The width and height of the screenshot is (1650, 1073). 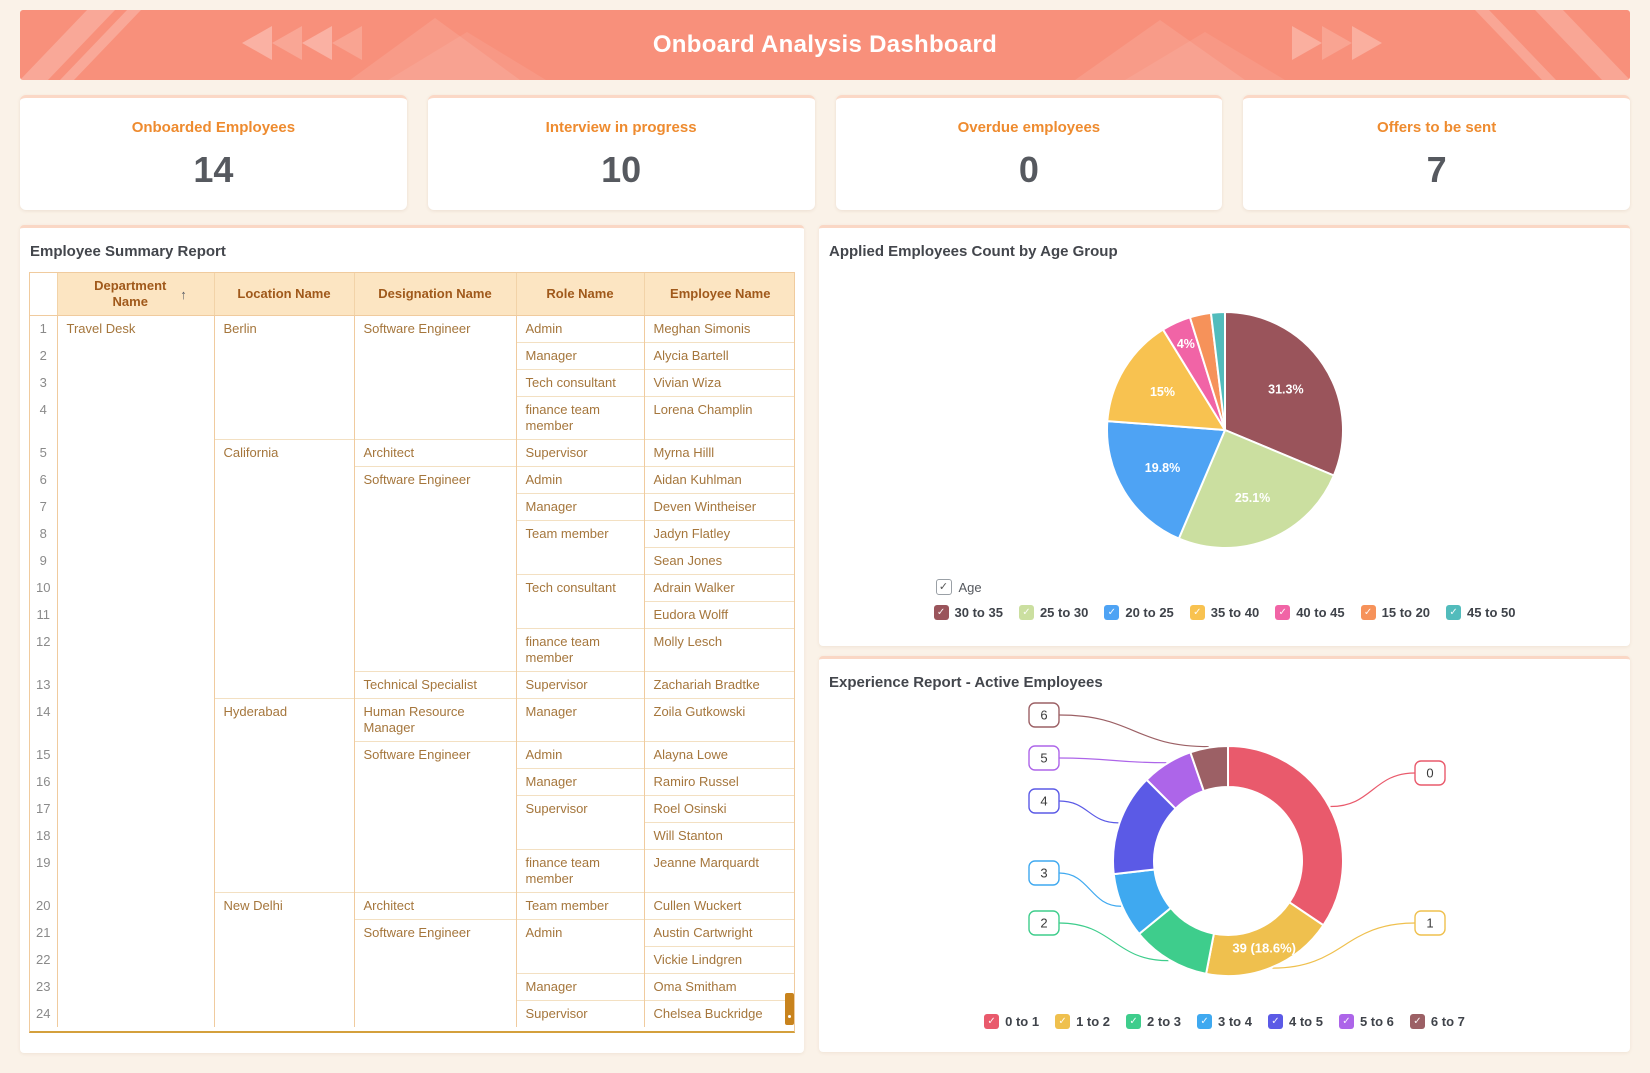 What do you see at coordinates (1224, 612) in the screenshot?
I see `age-legend-item-35-to-40: ✓ 35 to 40` at bounding box center [1224, 612].